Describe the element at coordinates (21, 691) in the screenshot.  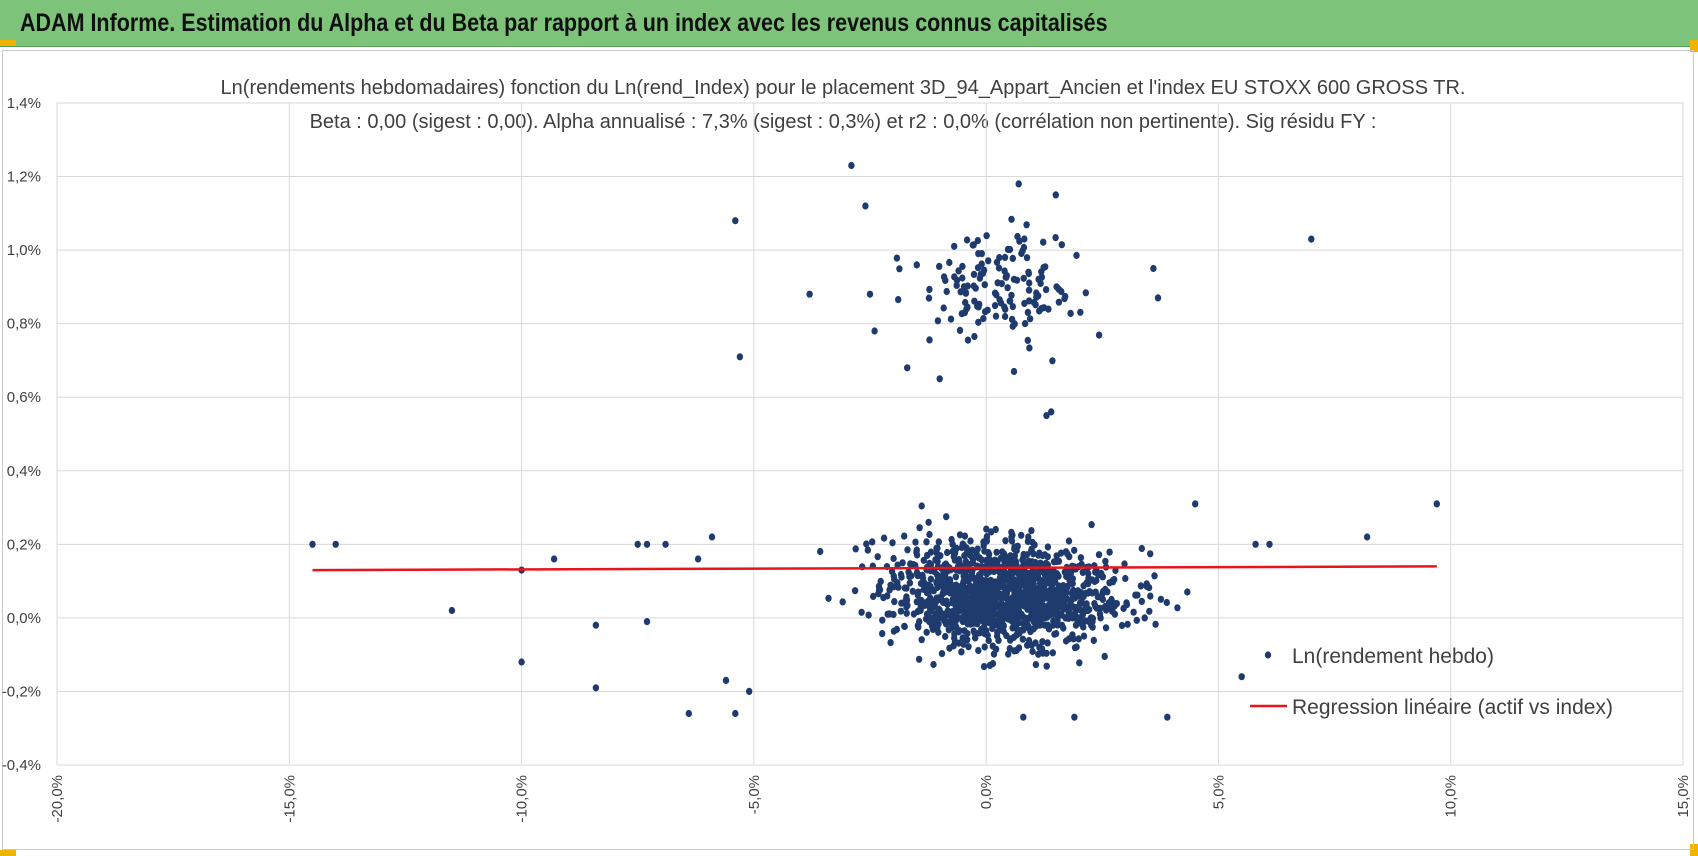
I see `y-tick-label: -0,2%` at that location.